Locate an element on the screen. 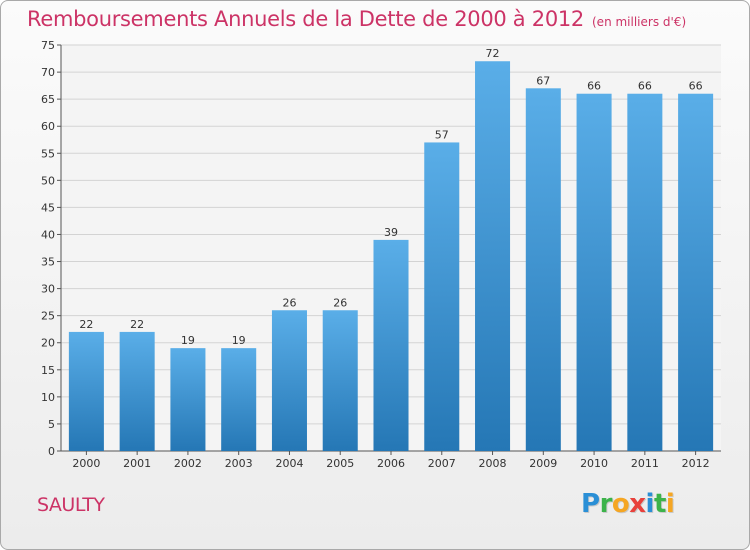 The height and width of the screenshot is (550, 750). bar-2000 is located at coordinates (86, 391).